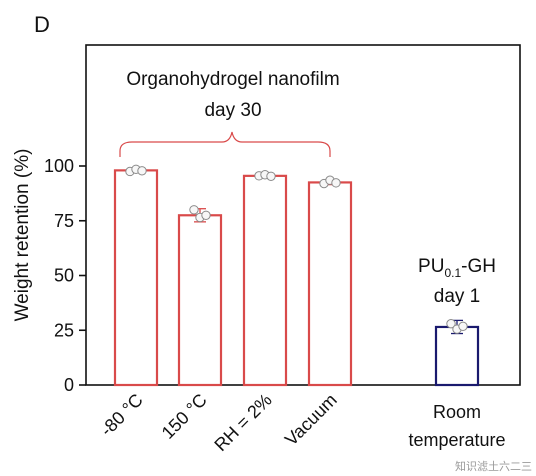 The height and width of the screenshot is (476, 536). I want to click on x-tick-label-line: Room, so click(457, 412).